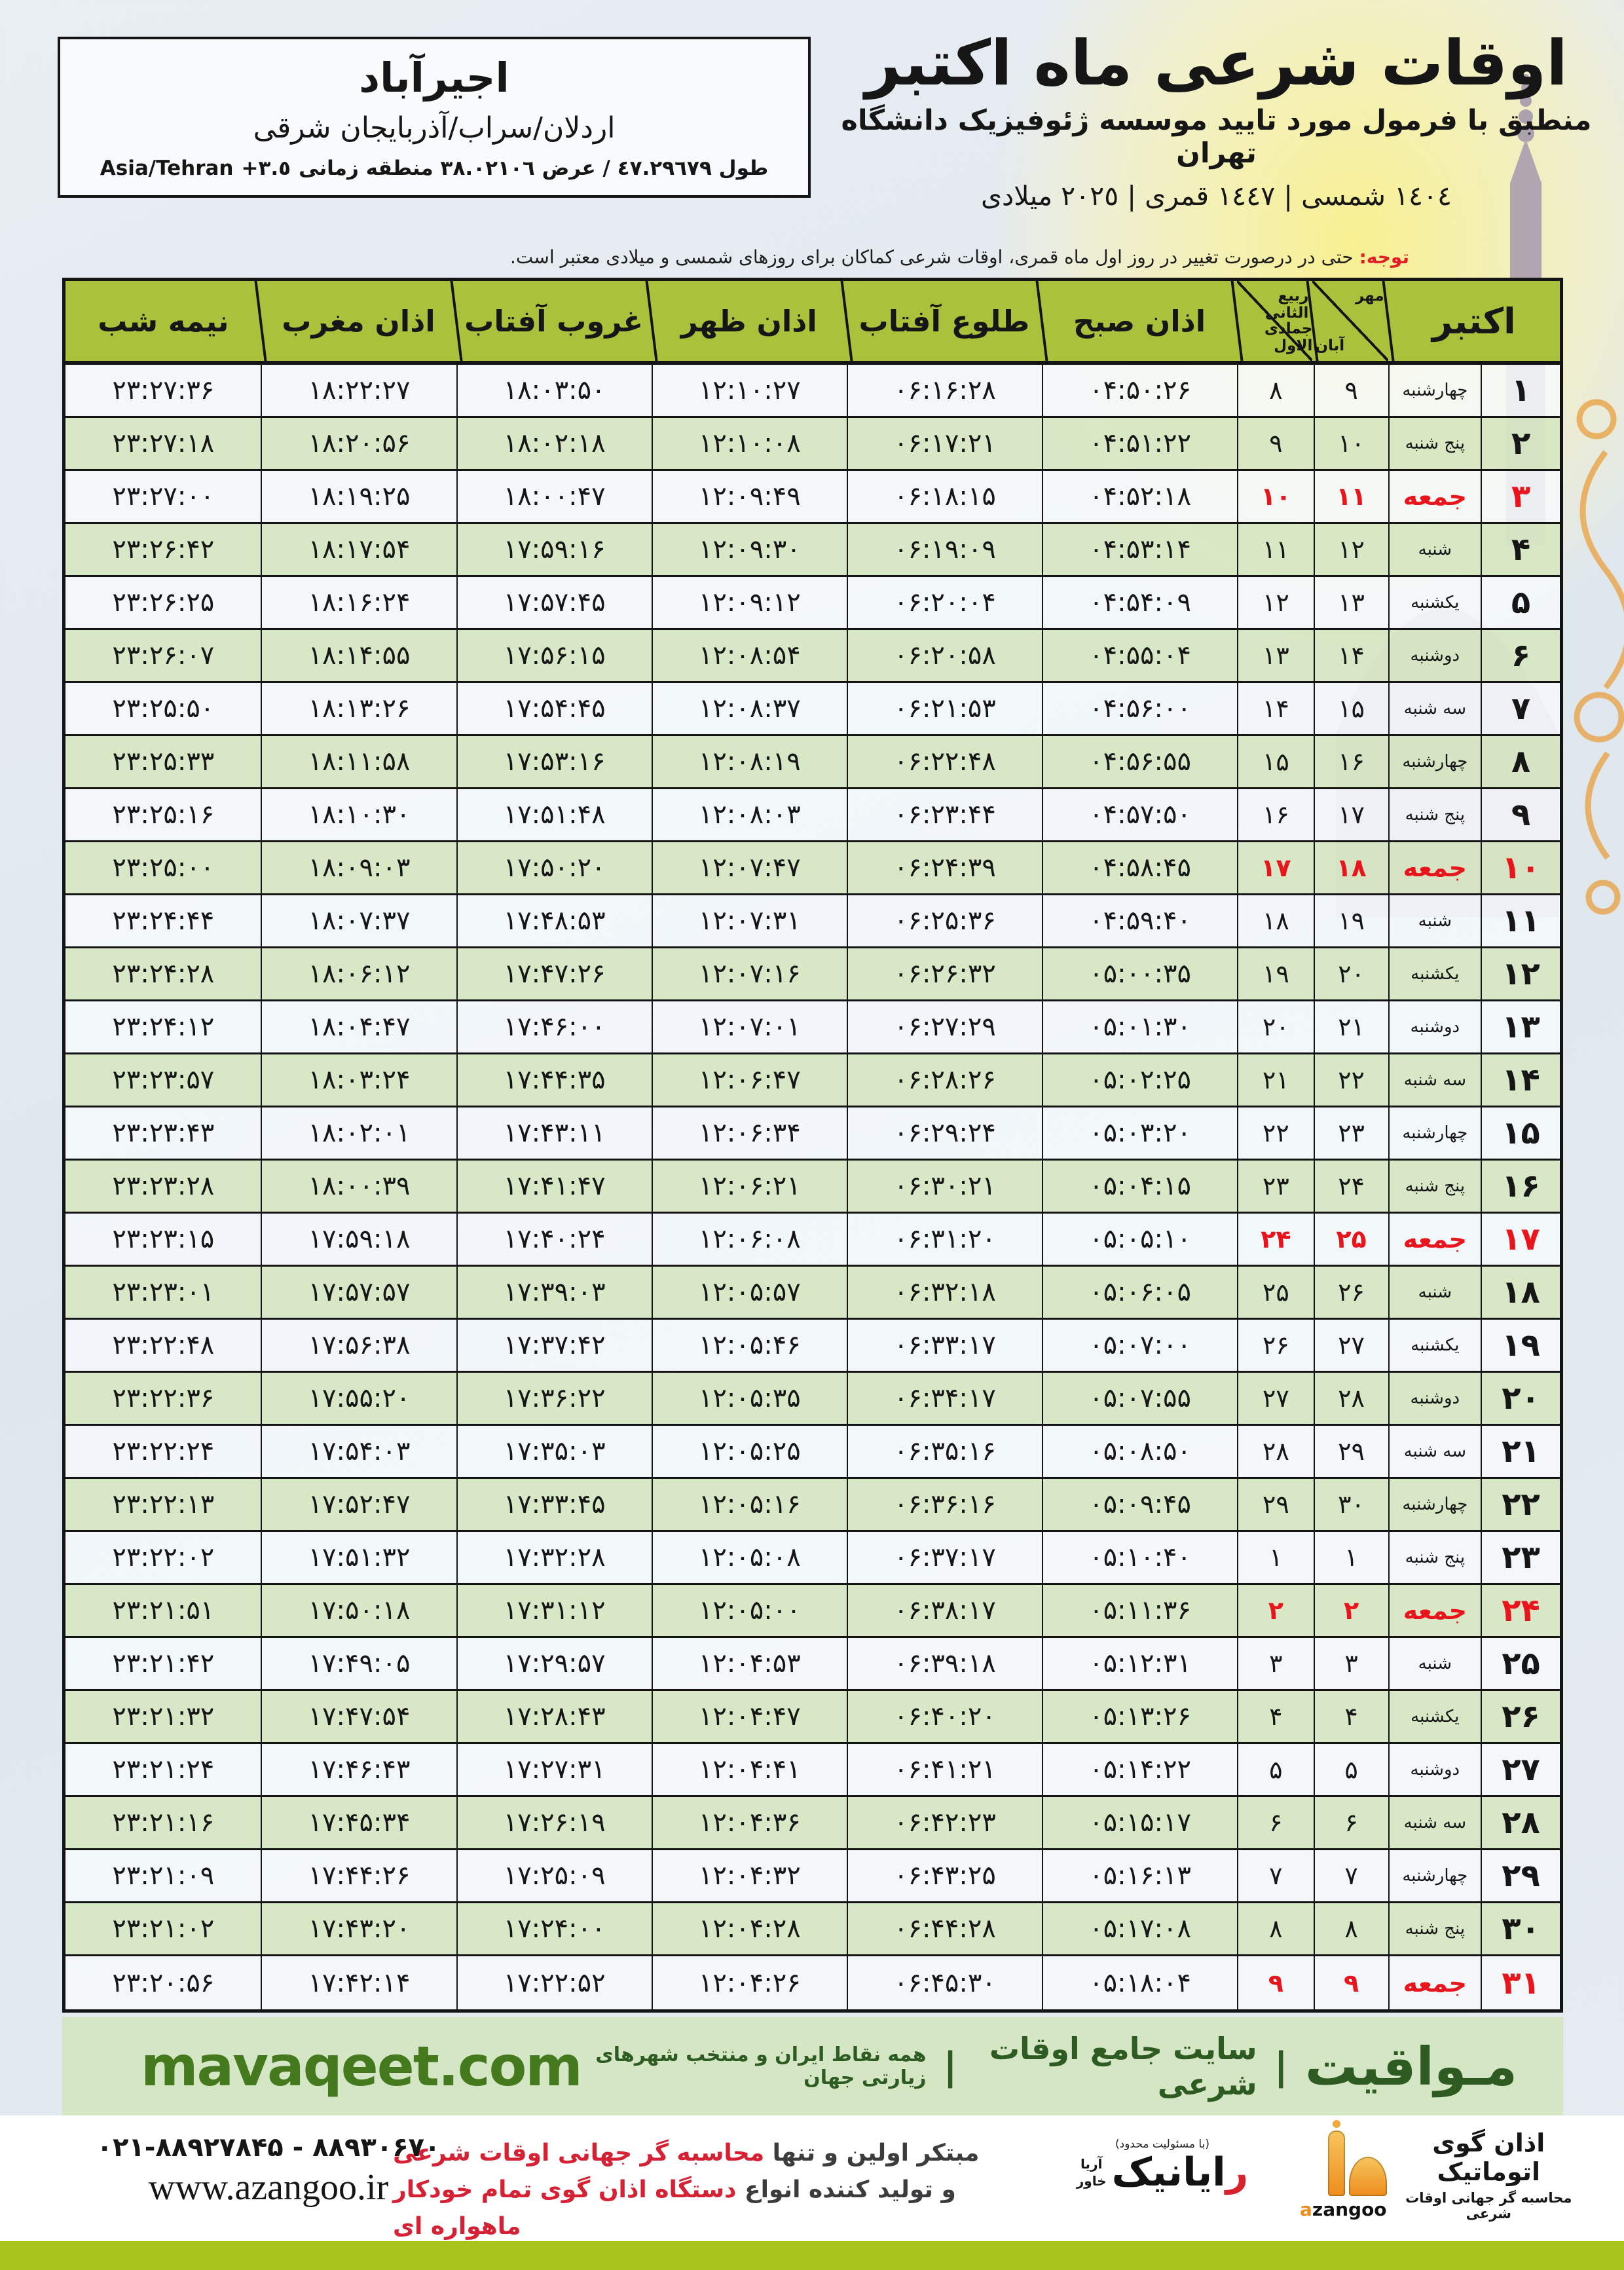  I want to click on fajr-cell: ۰۵:۱۳:۲۶, so click(1139, 1716).